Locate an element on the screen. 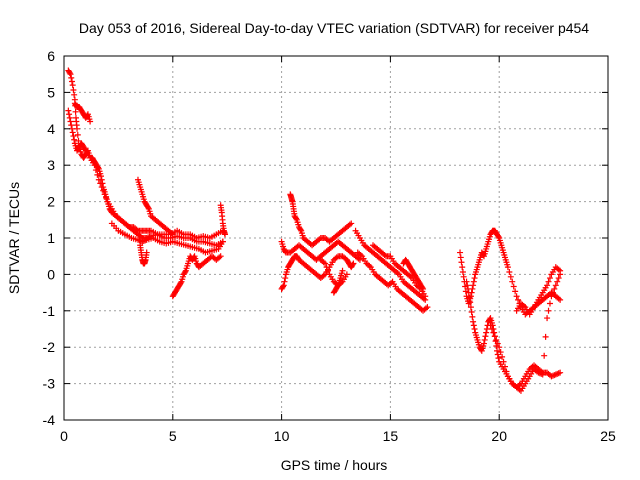 Image resolution: width=640 pixels, height=480 pixels. series-track-11b is located at coordinates (392, 281).